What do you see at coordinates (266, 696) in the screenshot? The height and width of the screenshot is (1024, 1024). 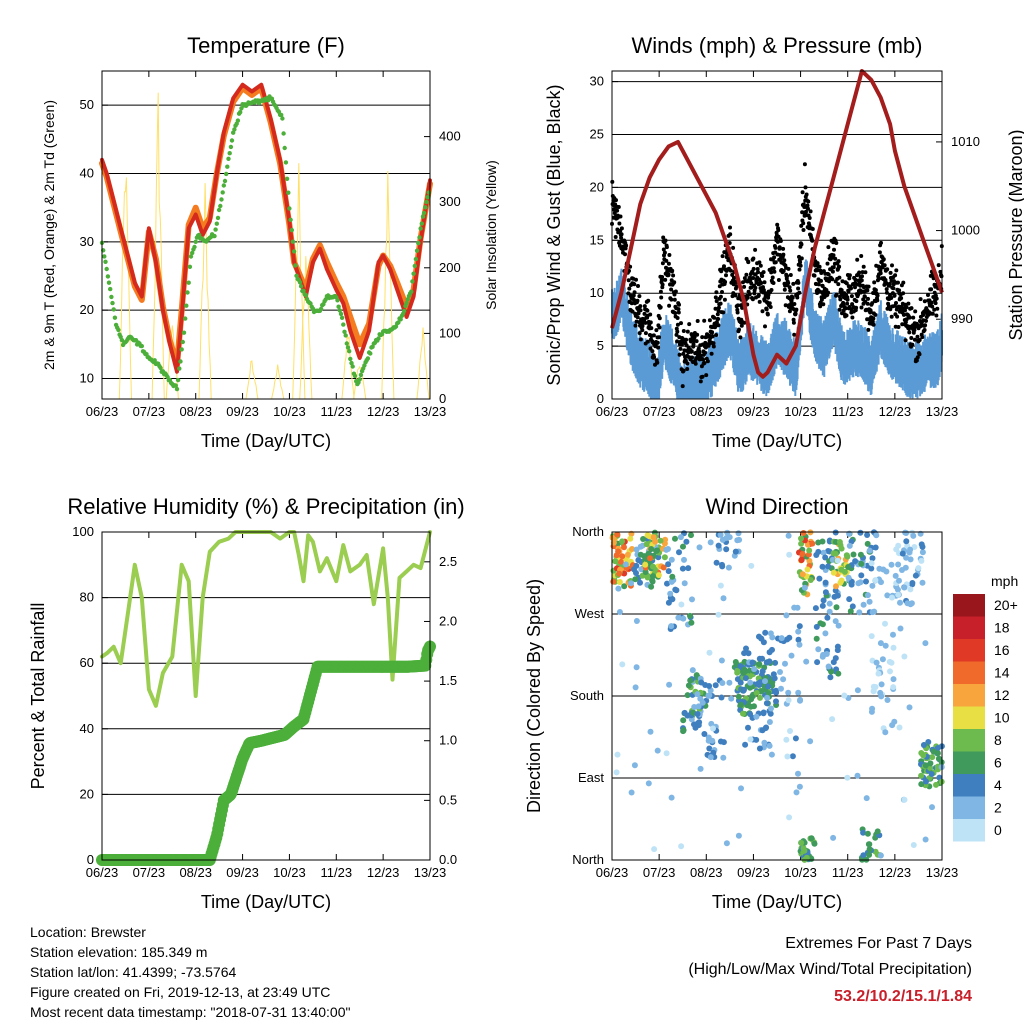 I see `plot-border` at bounding box center [266, 696].